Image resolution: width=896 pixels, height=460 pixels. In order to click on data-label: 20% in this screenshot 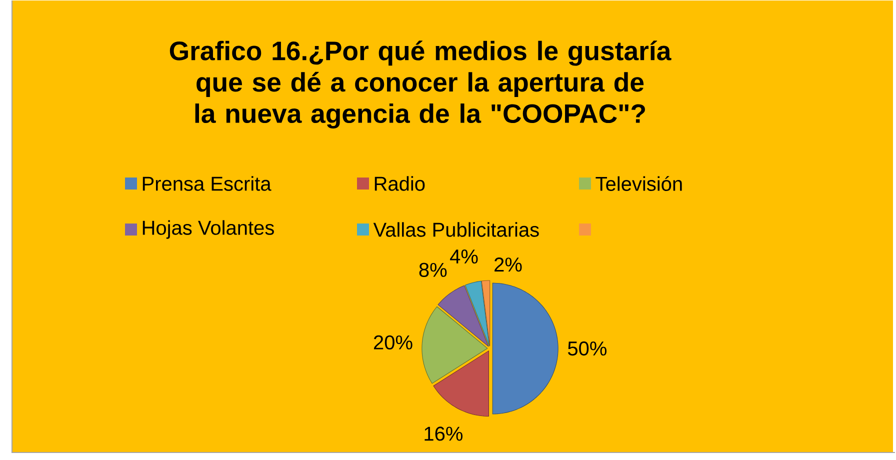, I will do `click(393, 343)`.